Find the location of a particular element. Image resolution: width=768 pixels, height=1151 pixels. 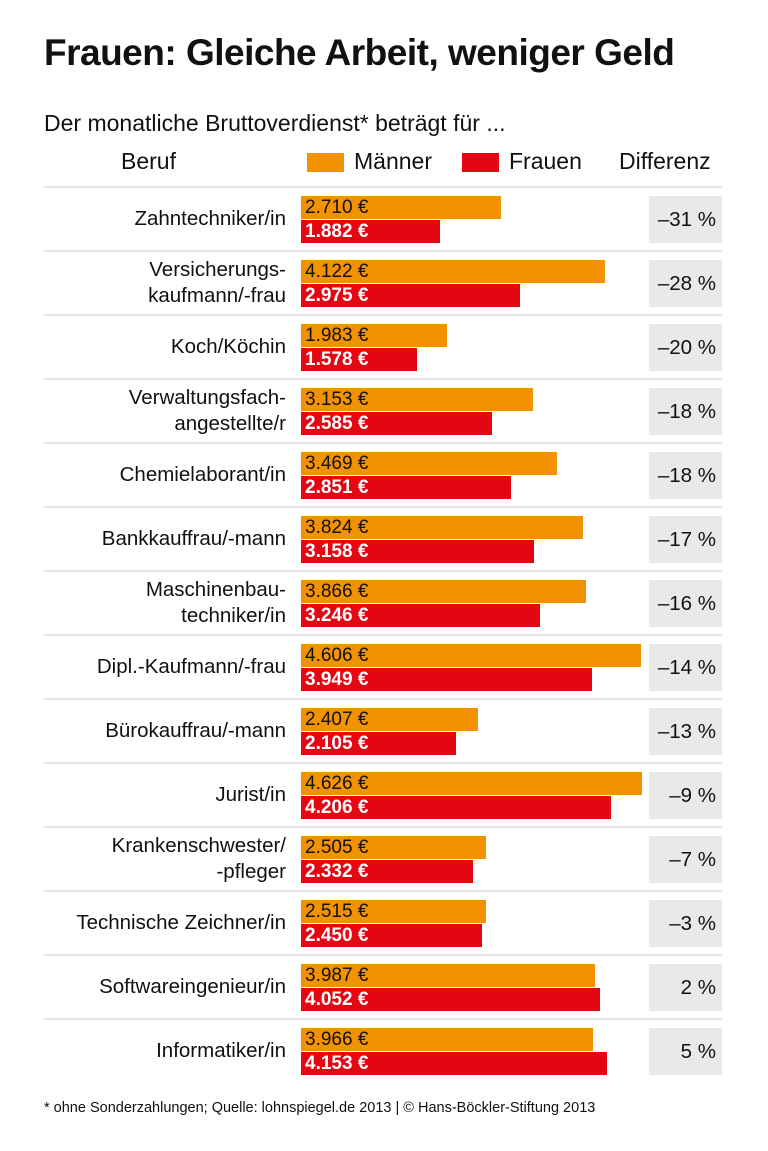

bar-frauen: 2.105 € is located at coordinates (379, 743).